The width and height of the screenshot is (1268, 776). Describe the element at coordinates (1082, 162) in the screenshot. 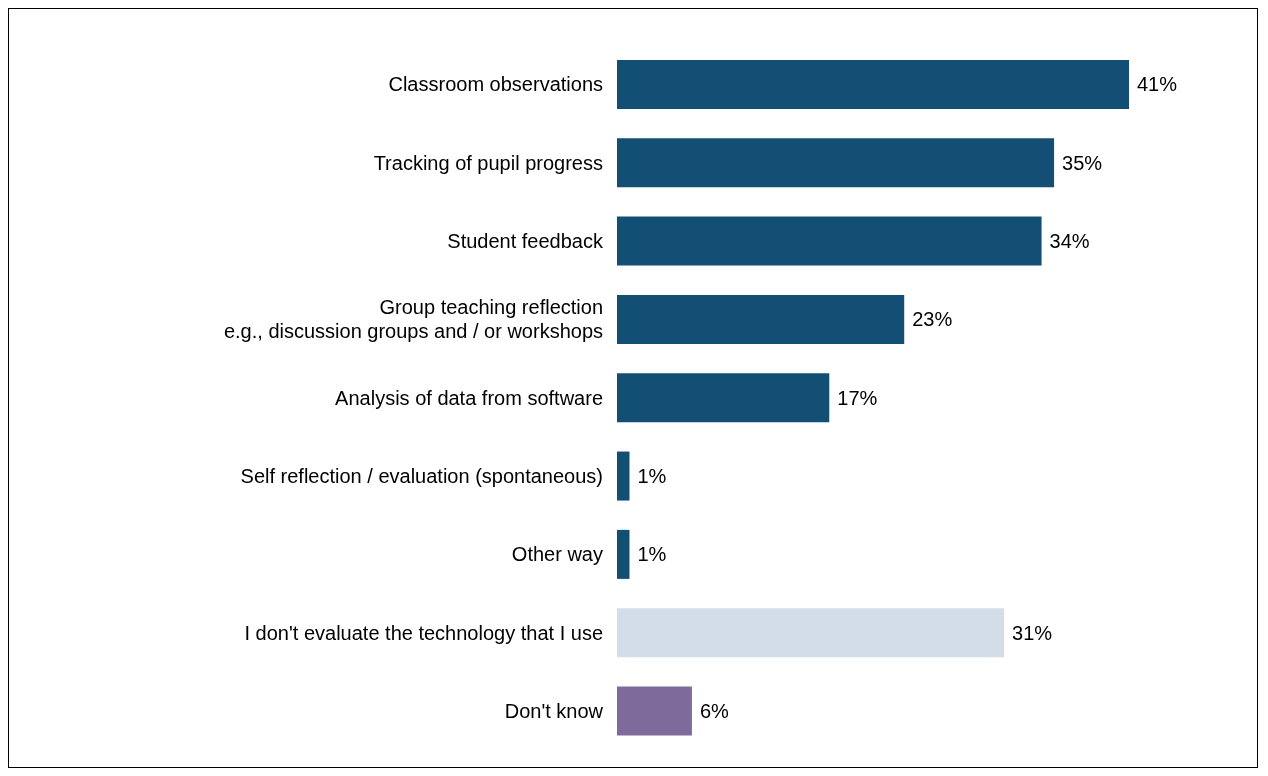

I see `data-label: 35%` at that location.